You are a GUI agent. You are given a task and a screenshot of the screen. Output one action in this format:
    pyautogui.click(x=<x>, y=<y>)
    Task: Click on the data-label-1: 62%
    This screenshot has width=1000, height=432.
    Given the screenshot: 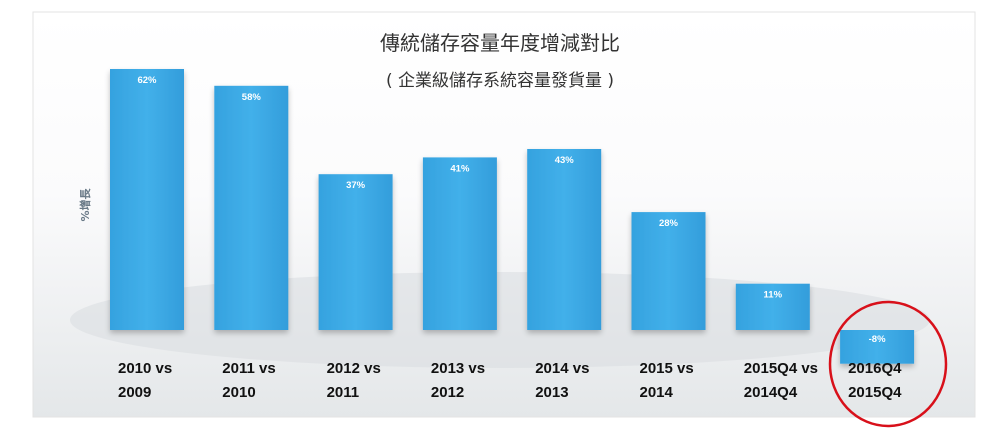 What is the action you would take?
    pyautogui.click(x=147, y=80)
    